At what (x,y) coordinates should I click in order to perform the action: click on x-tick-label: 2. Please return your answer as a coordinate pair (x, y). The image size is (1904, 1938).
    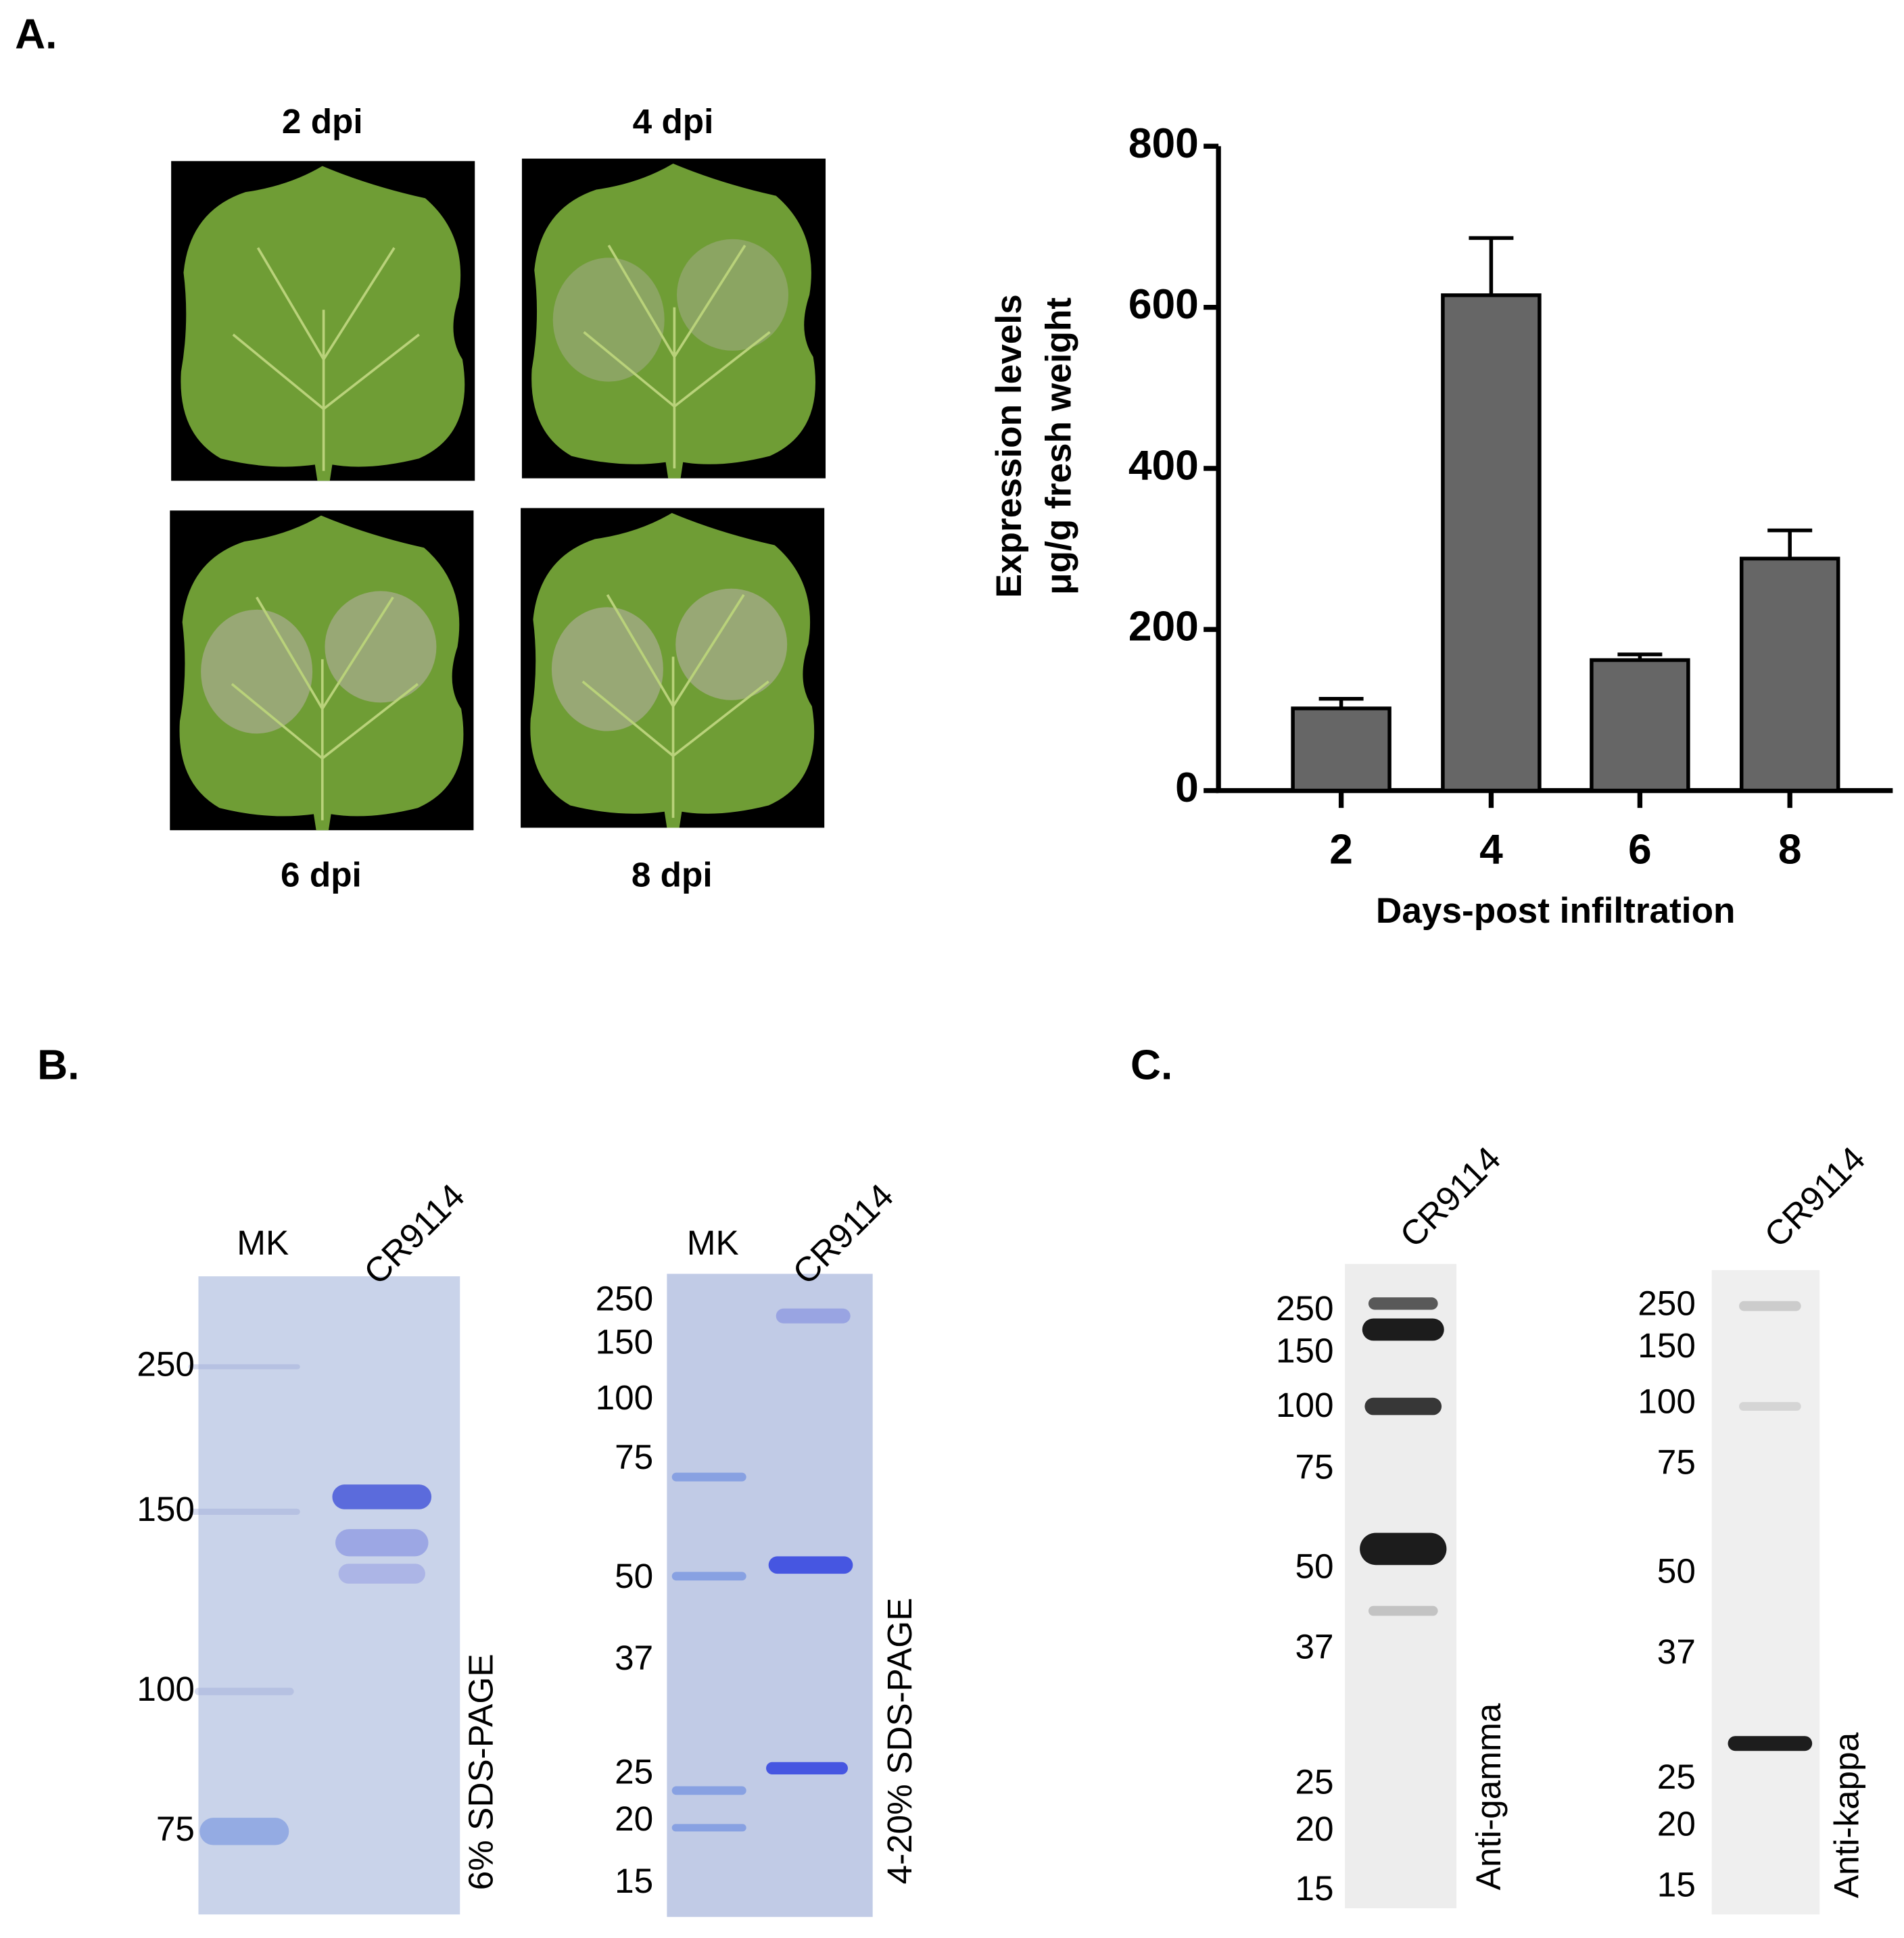
    Looking at the image, I should click on (1341, 850).